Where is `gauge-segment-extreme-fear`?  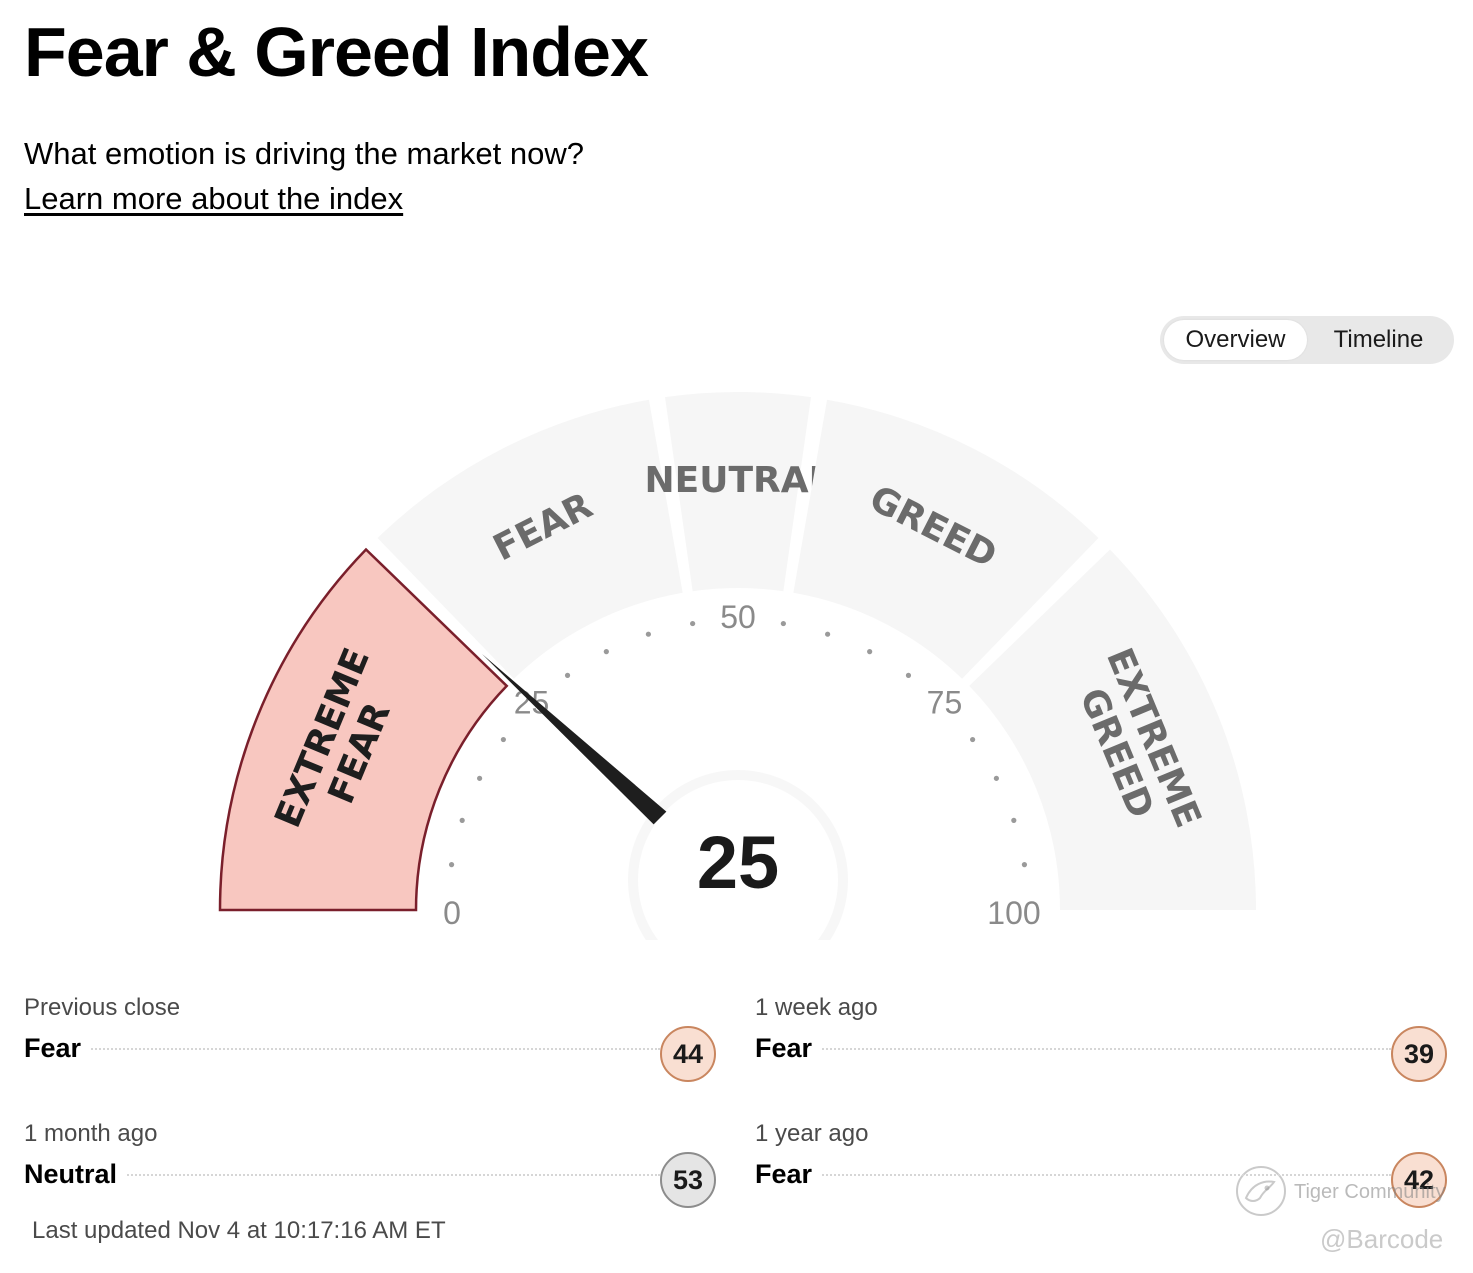 gauge-segment-extreme-fear is located at coordinates (363, 729).